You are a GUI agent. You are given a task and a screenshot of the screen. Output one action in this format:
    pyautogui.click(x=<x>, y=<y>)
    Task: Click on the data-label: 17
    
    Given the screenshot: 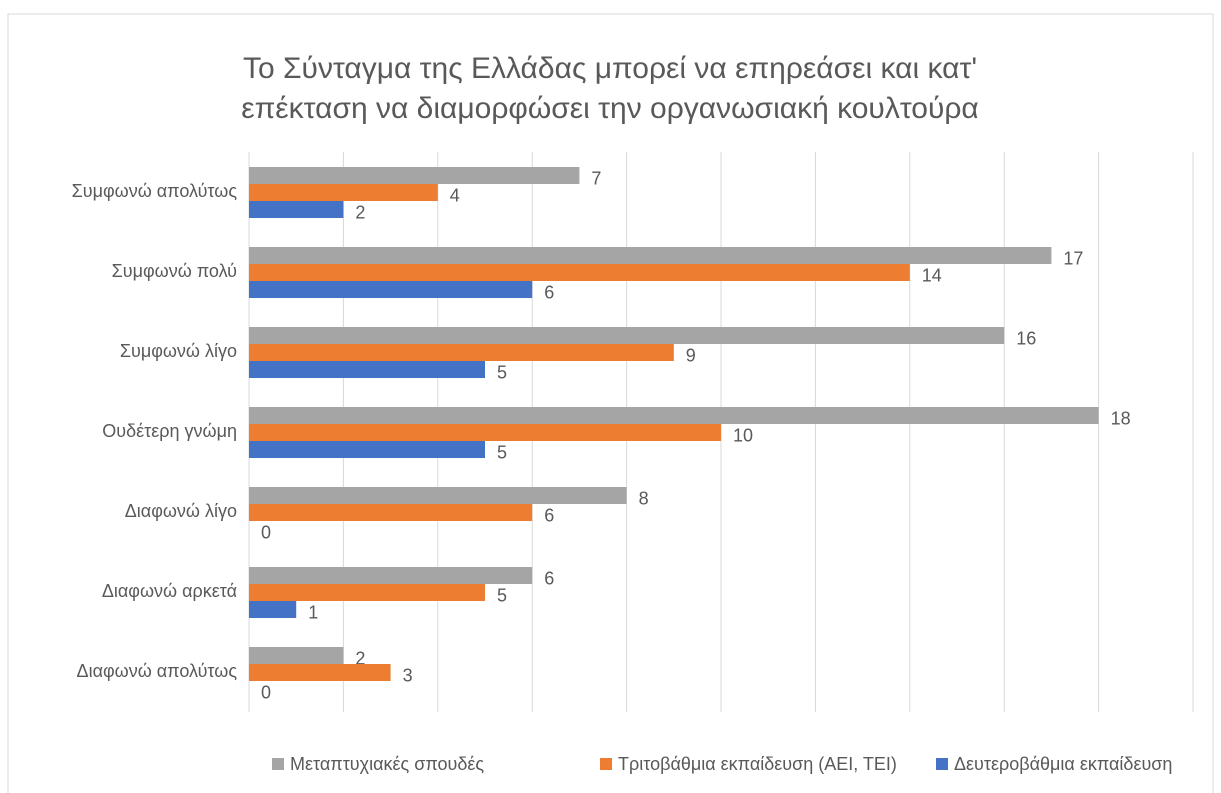 What is the action you would take?
    pyautogui.click(x=1073, y=258)
    